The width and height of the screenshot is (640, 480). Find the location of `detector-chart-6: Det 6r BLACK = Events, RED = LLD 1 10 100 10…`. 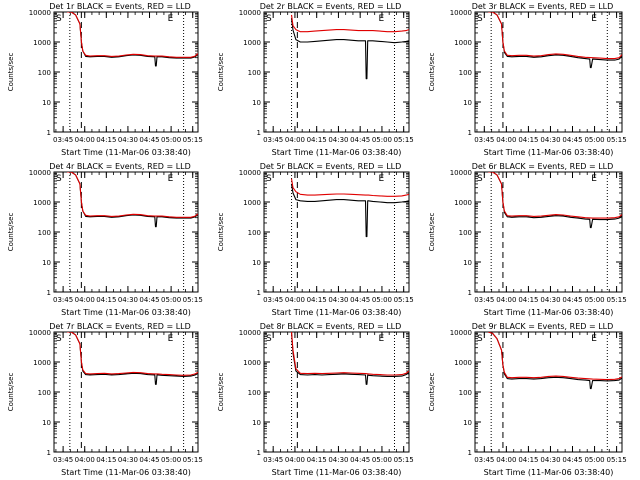

detector-chart-6: Det 6r BLACK = Events, RED = LLD 1 10 100 10… is located at coordinates (527, 239).